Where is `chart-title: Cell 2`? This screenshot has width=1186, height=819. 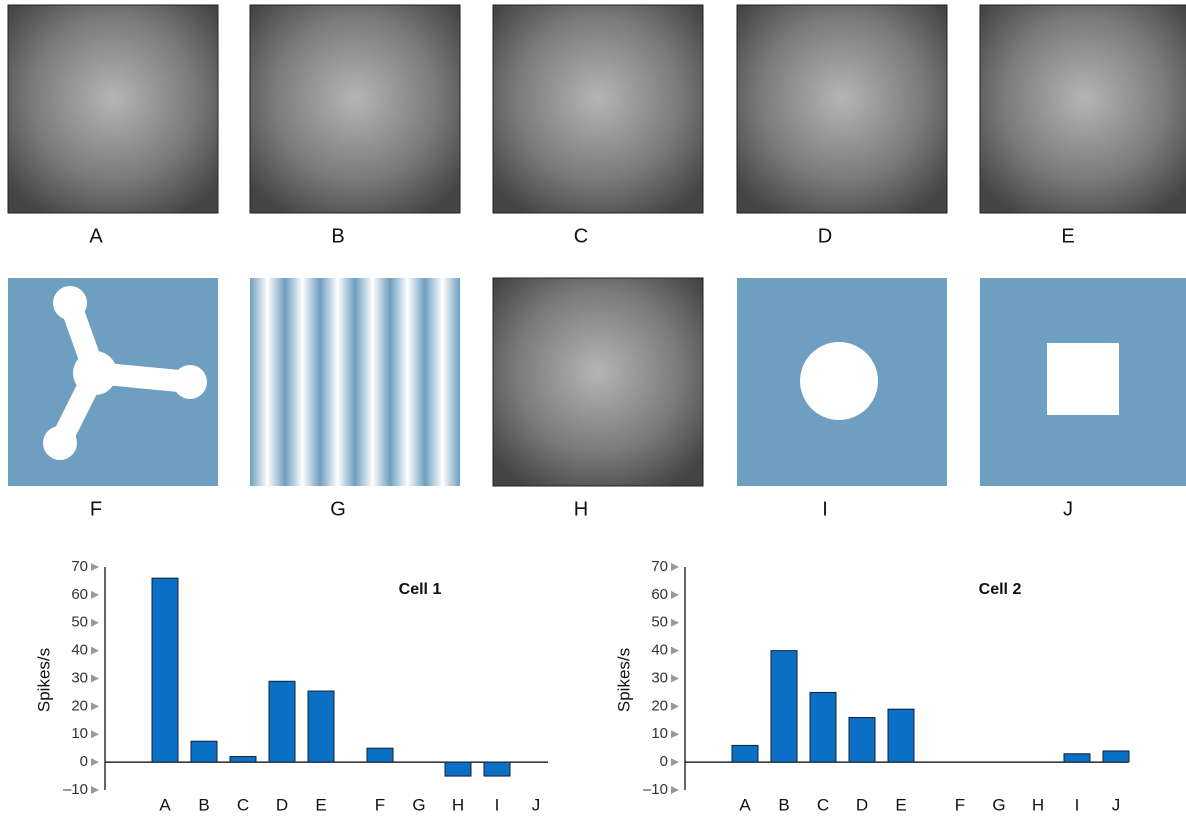 chart-title: Cell 2 is located at coordinates (1000, 589).